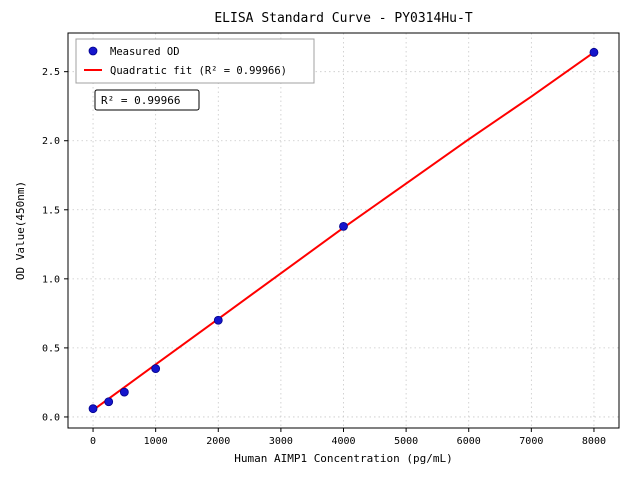  What do you see at coordinates (51, 279) in the screenshot?
I see `y-tick-label: 1.0` at bounding box center [51, 279].